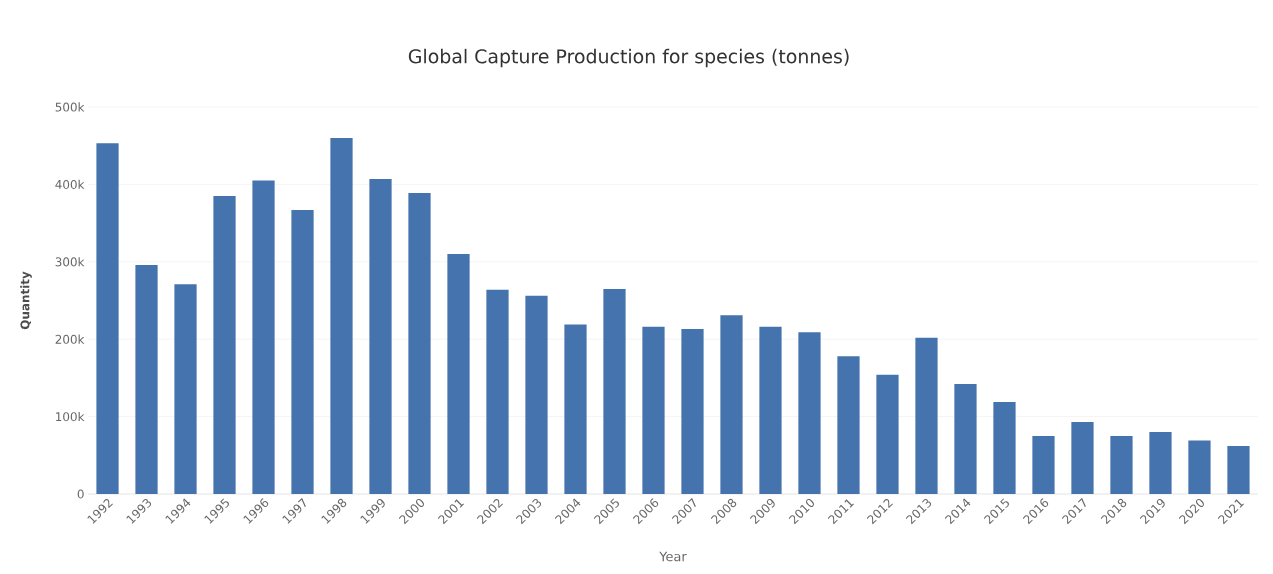 The height and width of the screenshot is (574, 1273). Describe the element at coordinates (70, 416) in the screenshot. I see `y-tick-label: 100k` at that location.